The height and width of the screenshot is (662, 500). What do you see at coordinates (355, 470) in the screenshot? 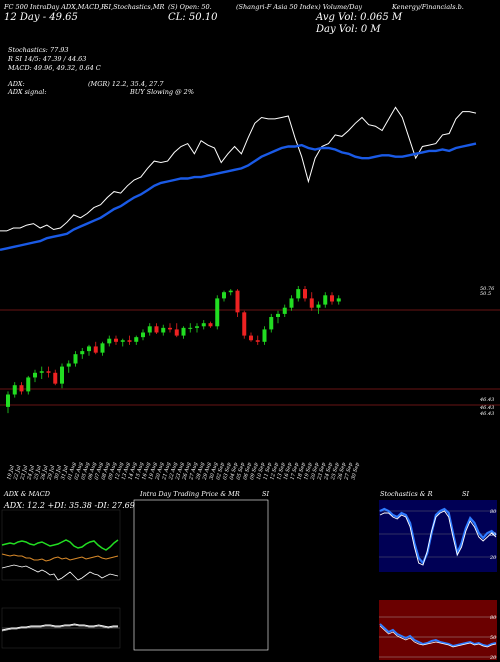
I see `date-tick-label: 30 Sep` at bounding box center [355, 470].